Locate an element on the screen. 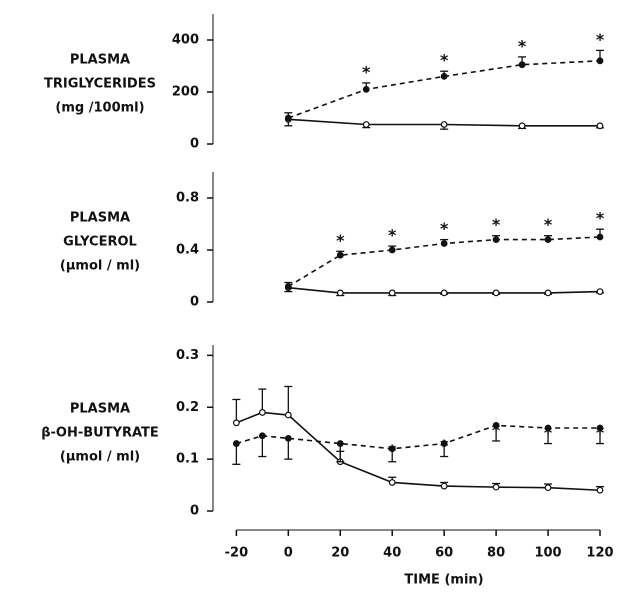 The height and width of the screenshot is (595, 618). series-line is located at coordinates (444, 89).